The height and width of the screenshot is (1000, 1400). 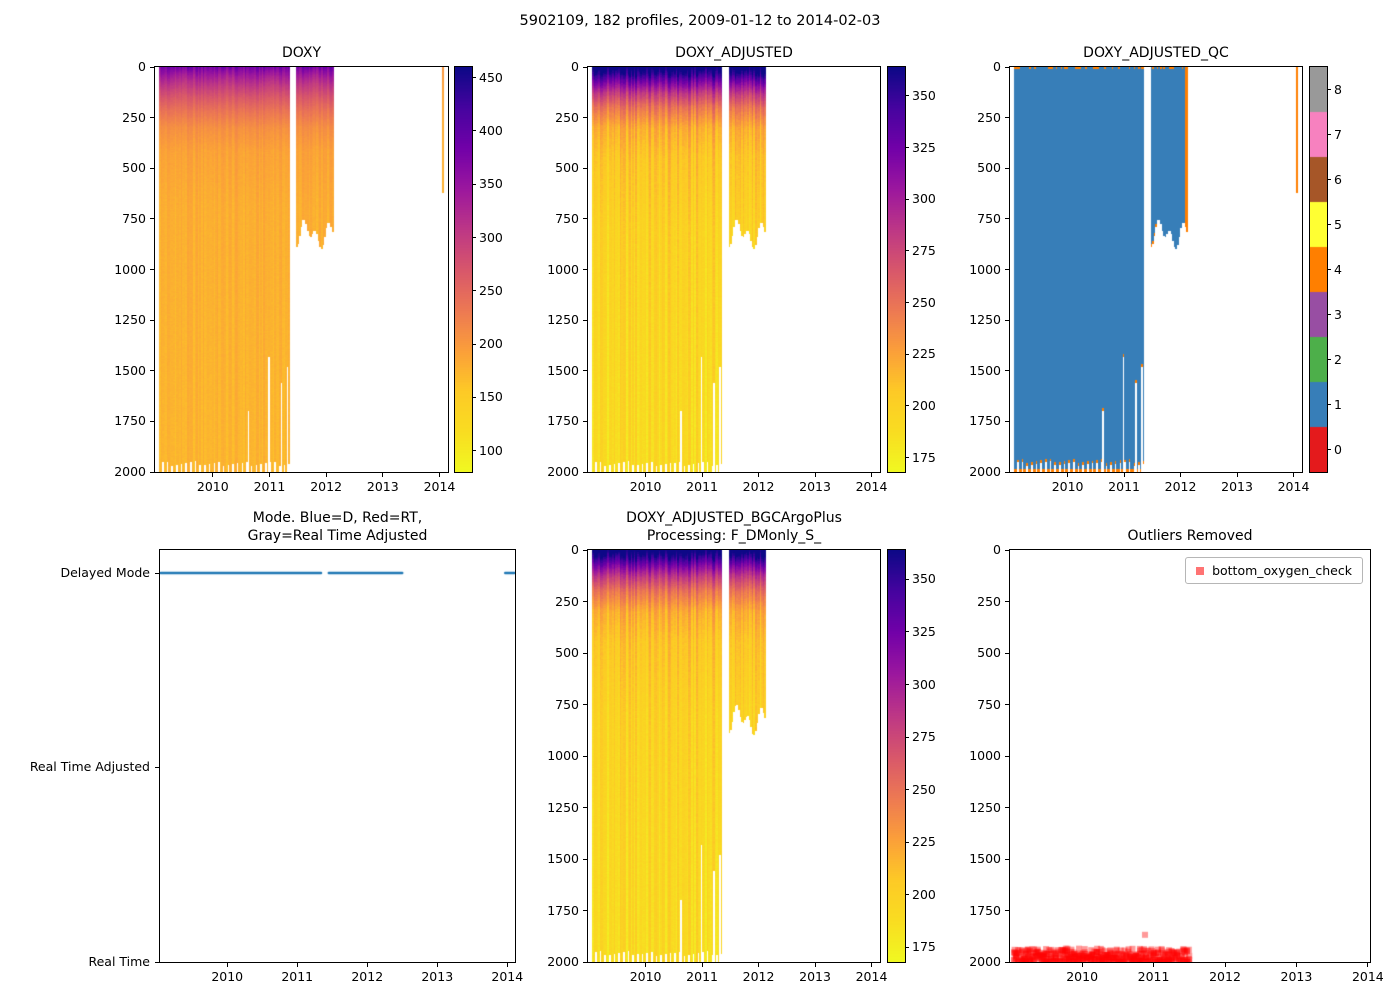 What do you see at coordinates (924, 842) in the screenshot?
I see `colorbar-tick-label: 225` at bounding box center [924, 842].